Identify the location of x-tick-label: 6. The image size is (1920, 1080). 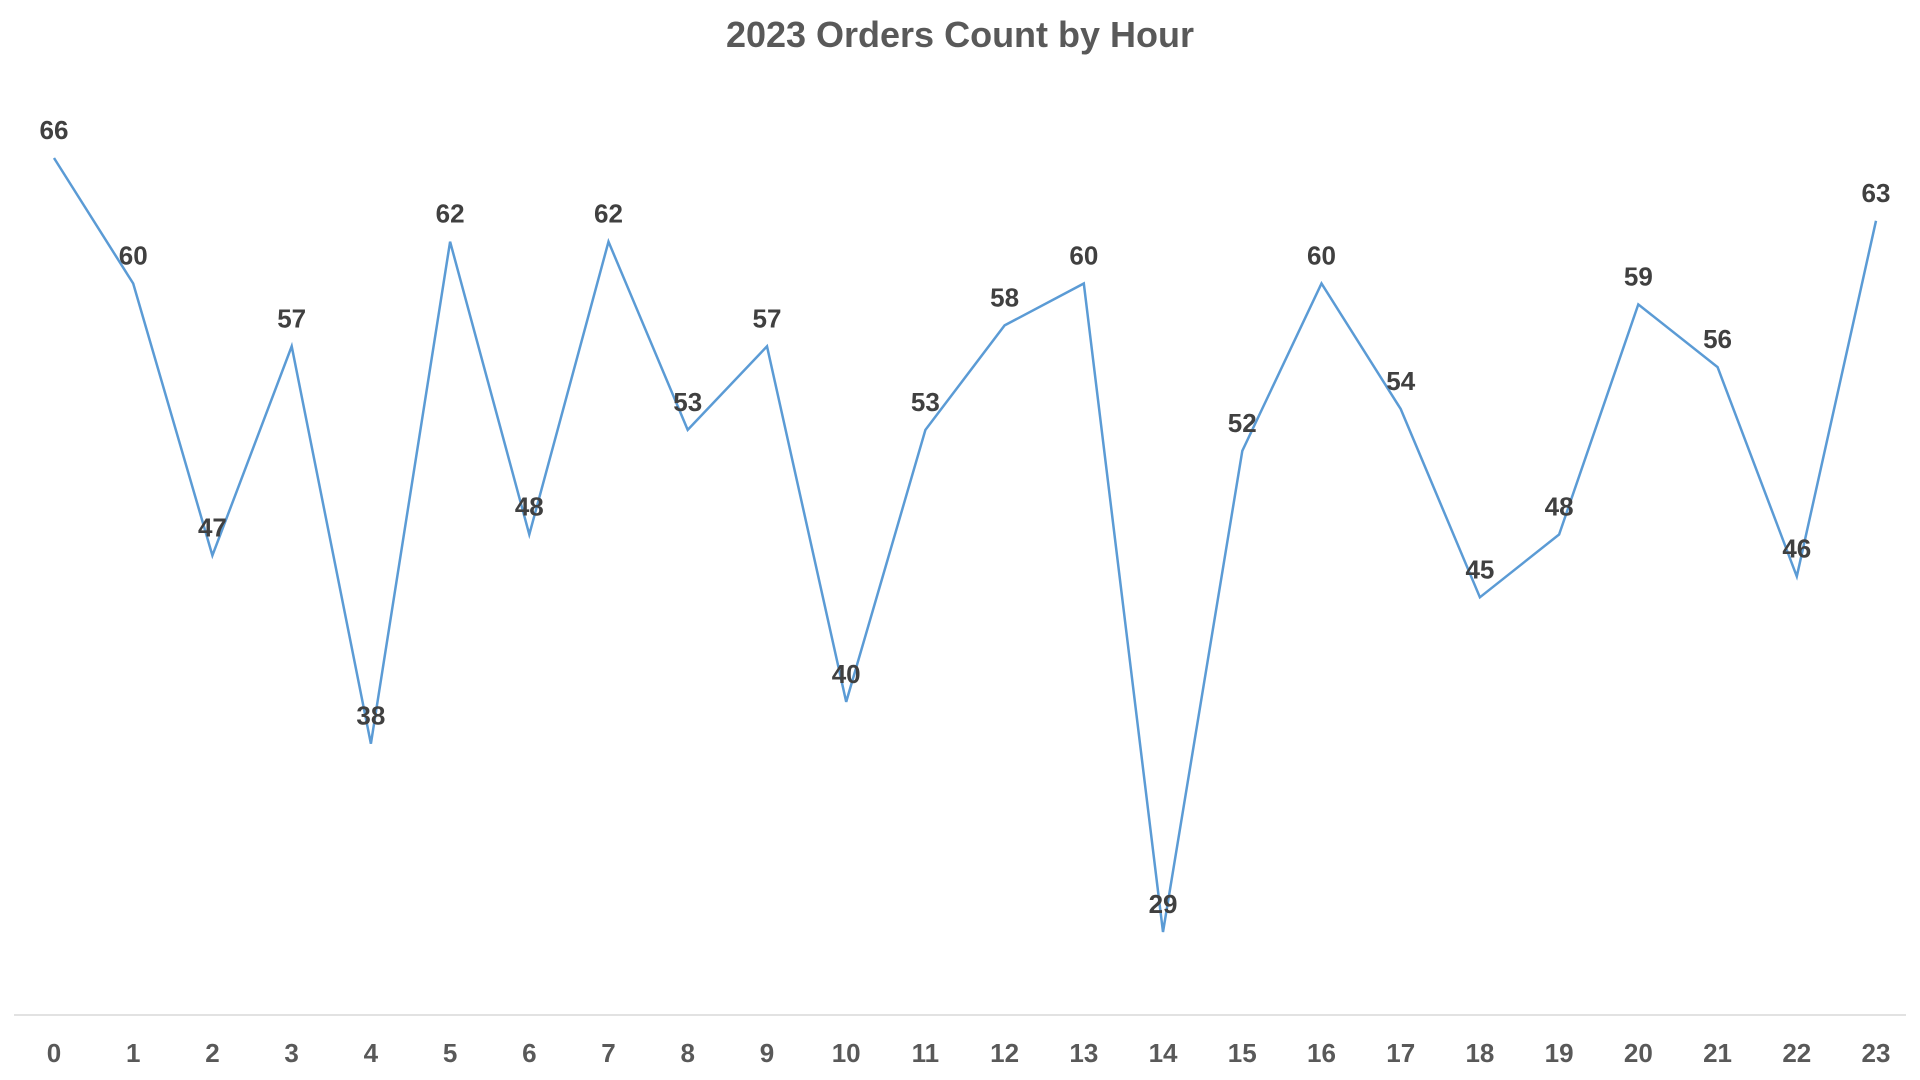
(529, 1053).